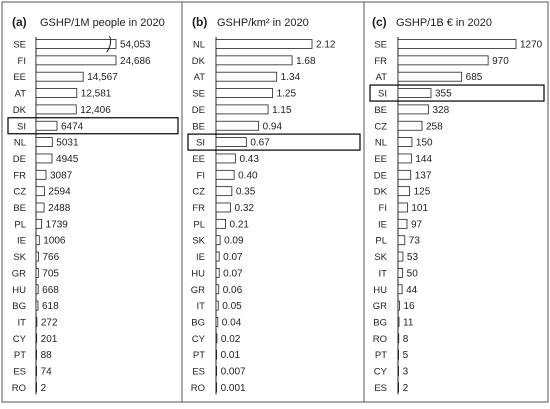 Image resolution: width=550 pixels, height=409 pixels. Describe the element at coordinates (287, 94) in the screenshot. I see `value-label: 1.25` at that location.